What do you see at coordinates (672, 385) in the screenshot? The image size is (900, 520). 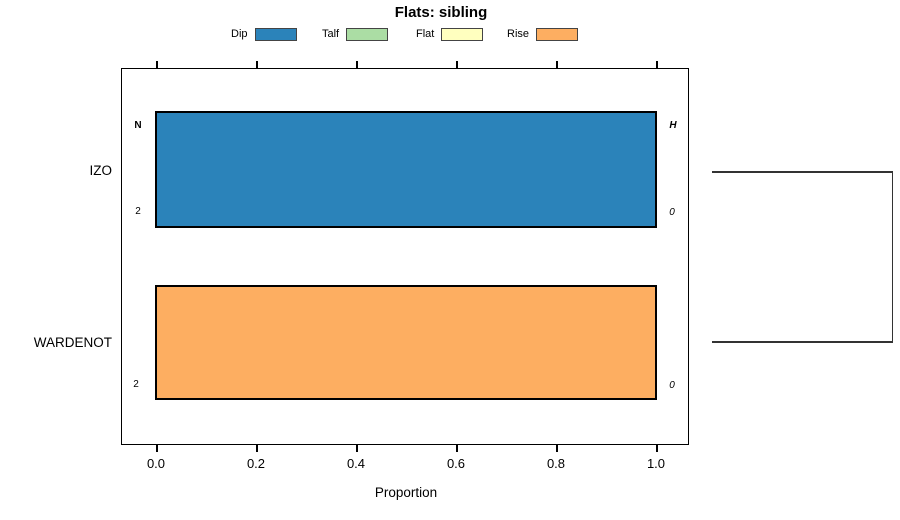 I see `annotation-wardenot-h-count: 0` at bounding box center [672, 385].